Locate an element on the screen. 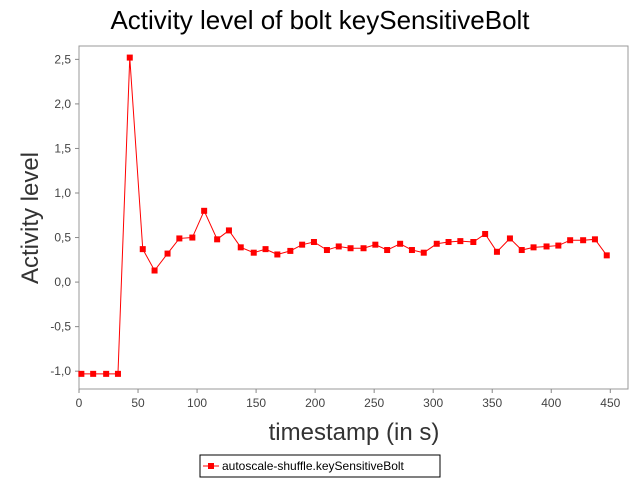 This screenshot has width=640, height=480. y-axis: -1,0 -0,5 0,0 0,5 1,0 1,5 2,0 2,5 is located at coordinates (64, 215).